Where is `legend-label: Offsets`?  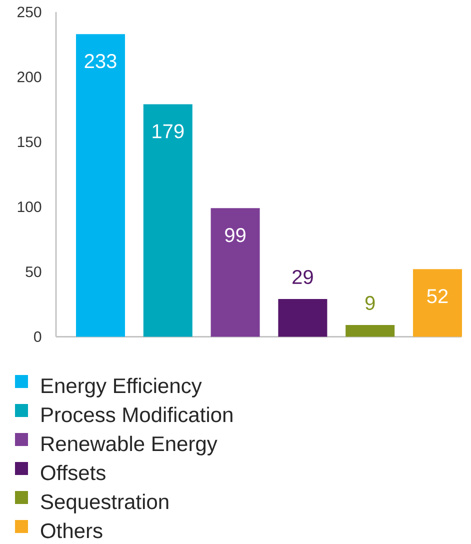 legend-label: Offsets is located at coordinates (73, 472).